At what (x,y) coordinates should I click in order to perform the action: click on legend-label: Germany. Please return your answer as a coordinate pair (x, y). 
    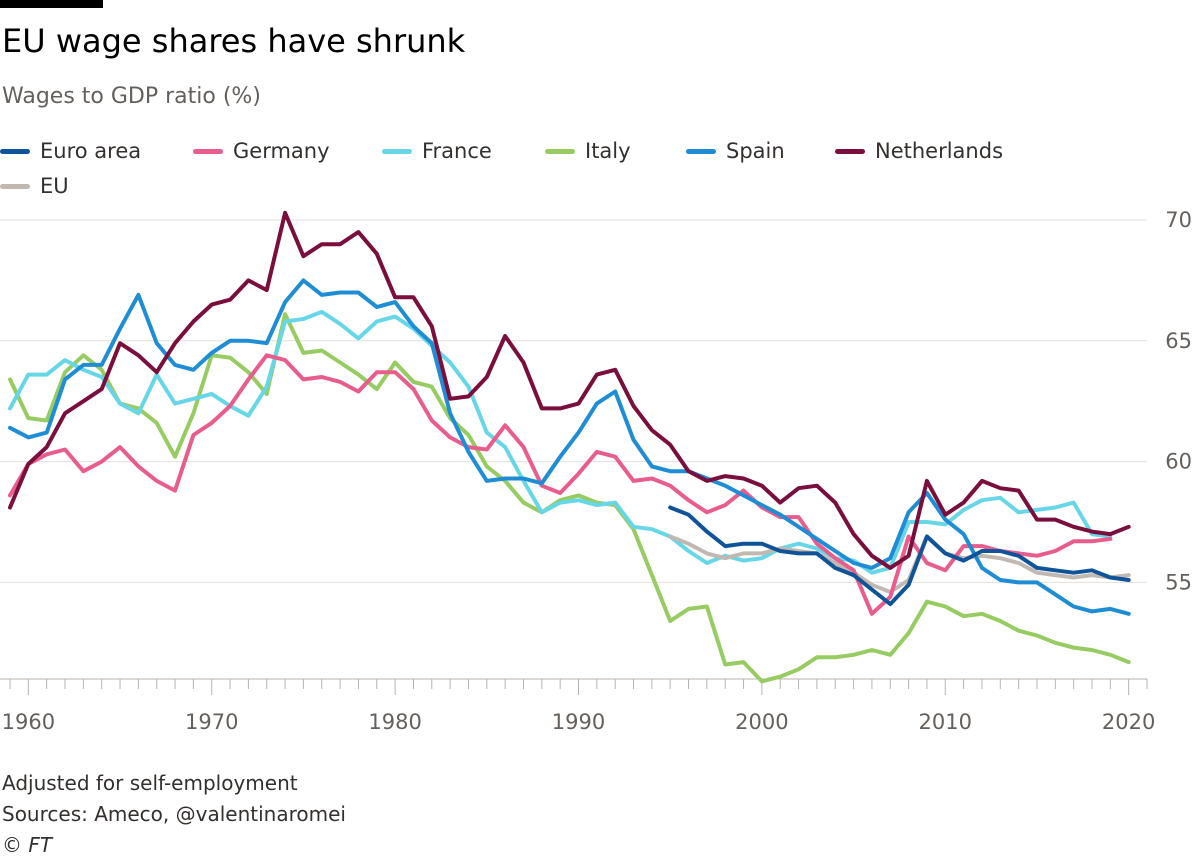
    Looking at the image, I should click on (281, 151).